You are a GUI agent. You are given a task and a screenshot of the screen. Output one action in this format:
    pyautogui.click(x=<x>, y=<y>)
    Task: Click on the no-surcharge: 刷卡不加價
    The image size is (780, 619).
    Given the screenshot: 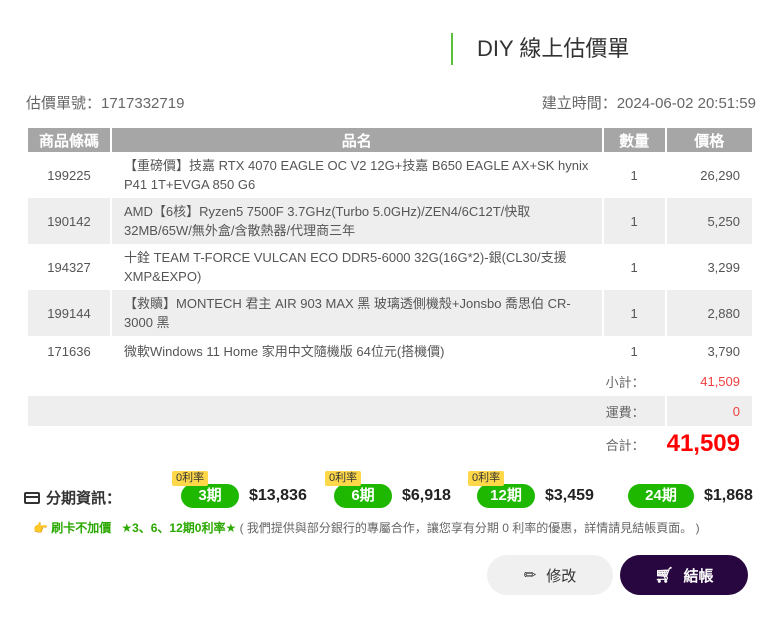 What is the action you would take?
    pyautogui.click(x=81, y=528)
    